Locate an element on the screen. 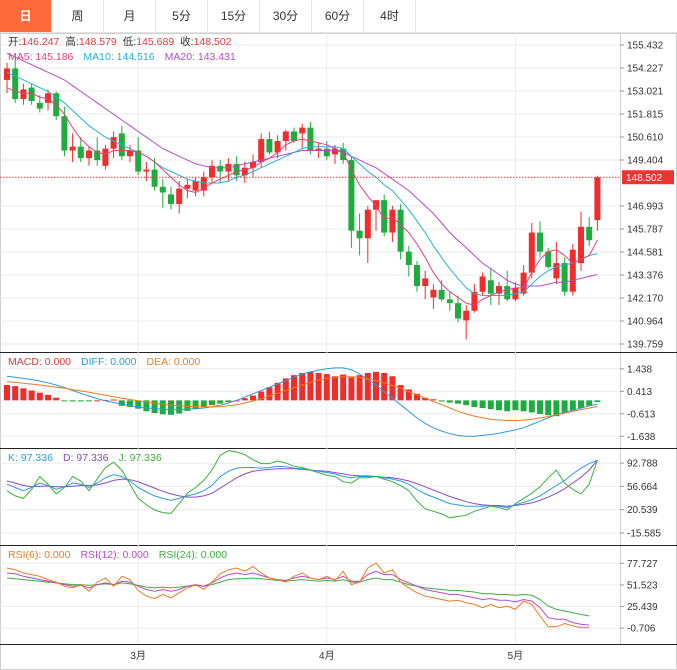 The width and height of the screenshot is (677, 670). macd-legend: MACD: 0.000 DIFF: 0.000 DEA: 0.000 is located at coordinates (104, 362).